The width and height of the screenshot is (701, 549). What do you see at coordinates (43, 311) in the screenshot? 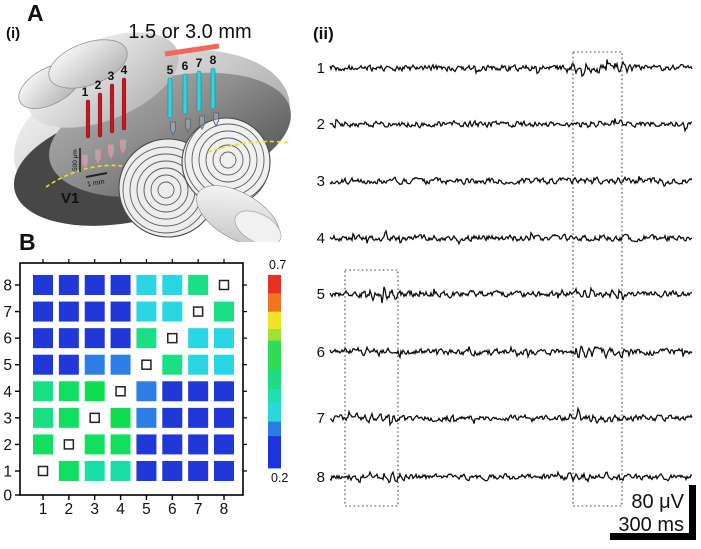
I see `heatmap-cell-r7c1` at bounding box center [43, 311].